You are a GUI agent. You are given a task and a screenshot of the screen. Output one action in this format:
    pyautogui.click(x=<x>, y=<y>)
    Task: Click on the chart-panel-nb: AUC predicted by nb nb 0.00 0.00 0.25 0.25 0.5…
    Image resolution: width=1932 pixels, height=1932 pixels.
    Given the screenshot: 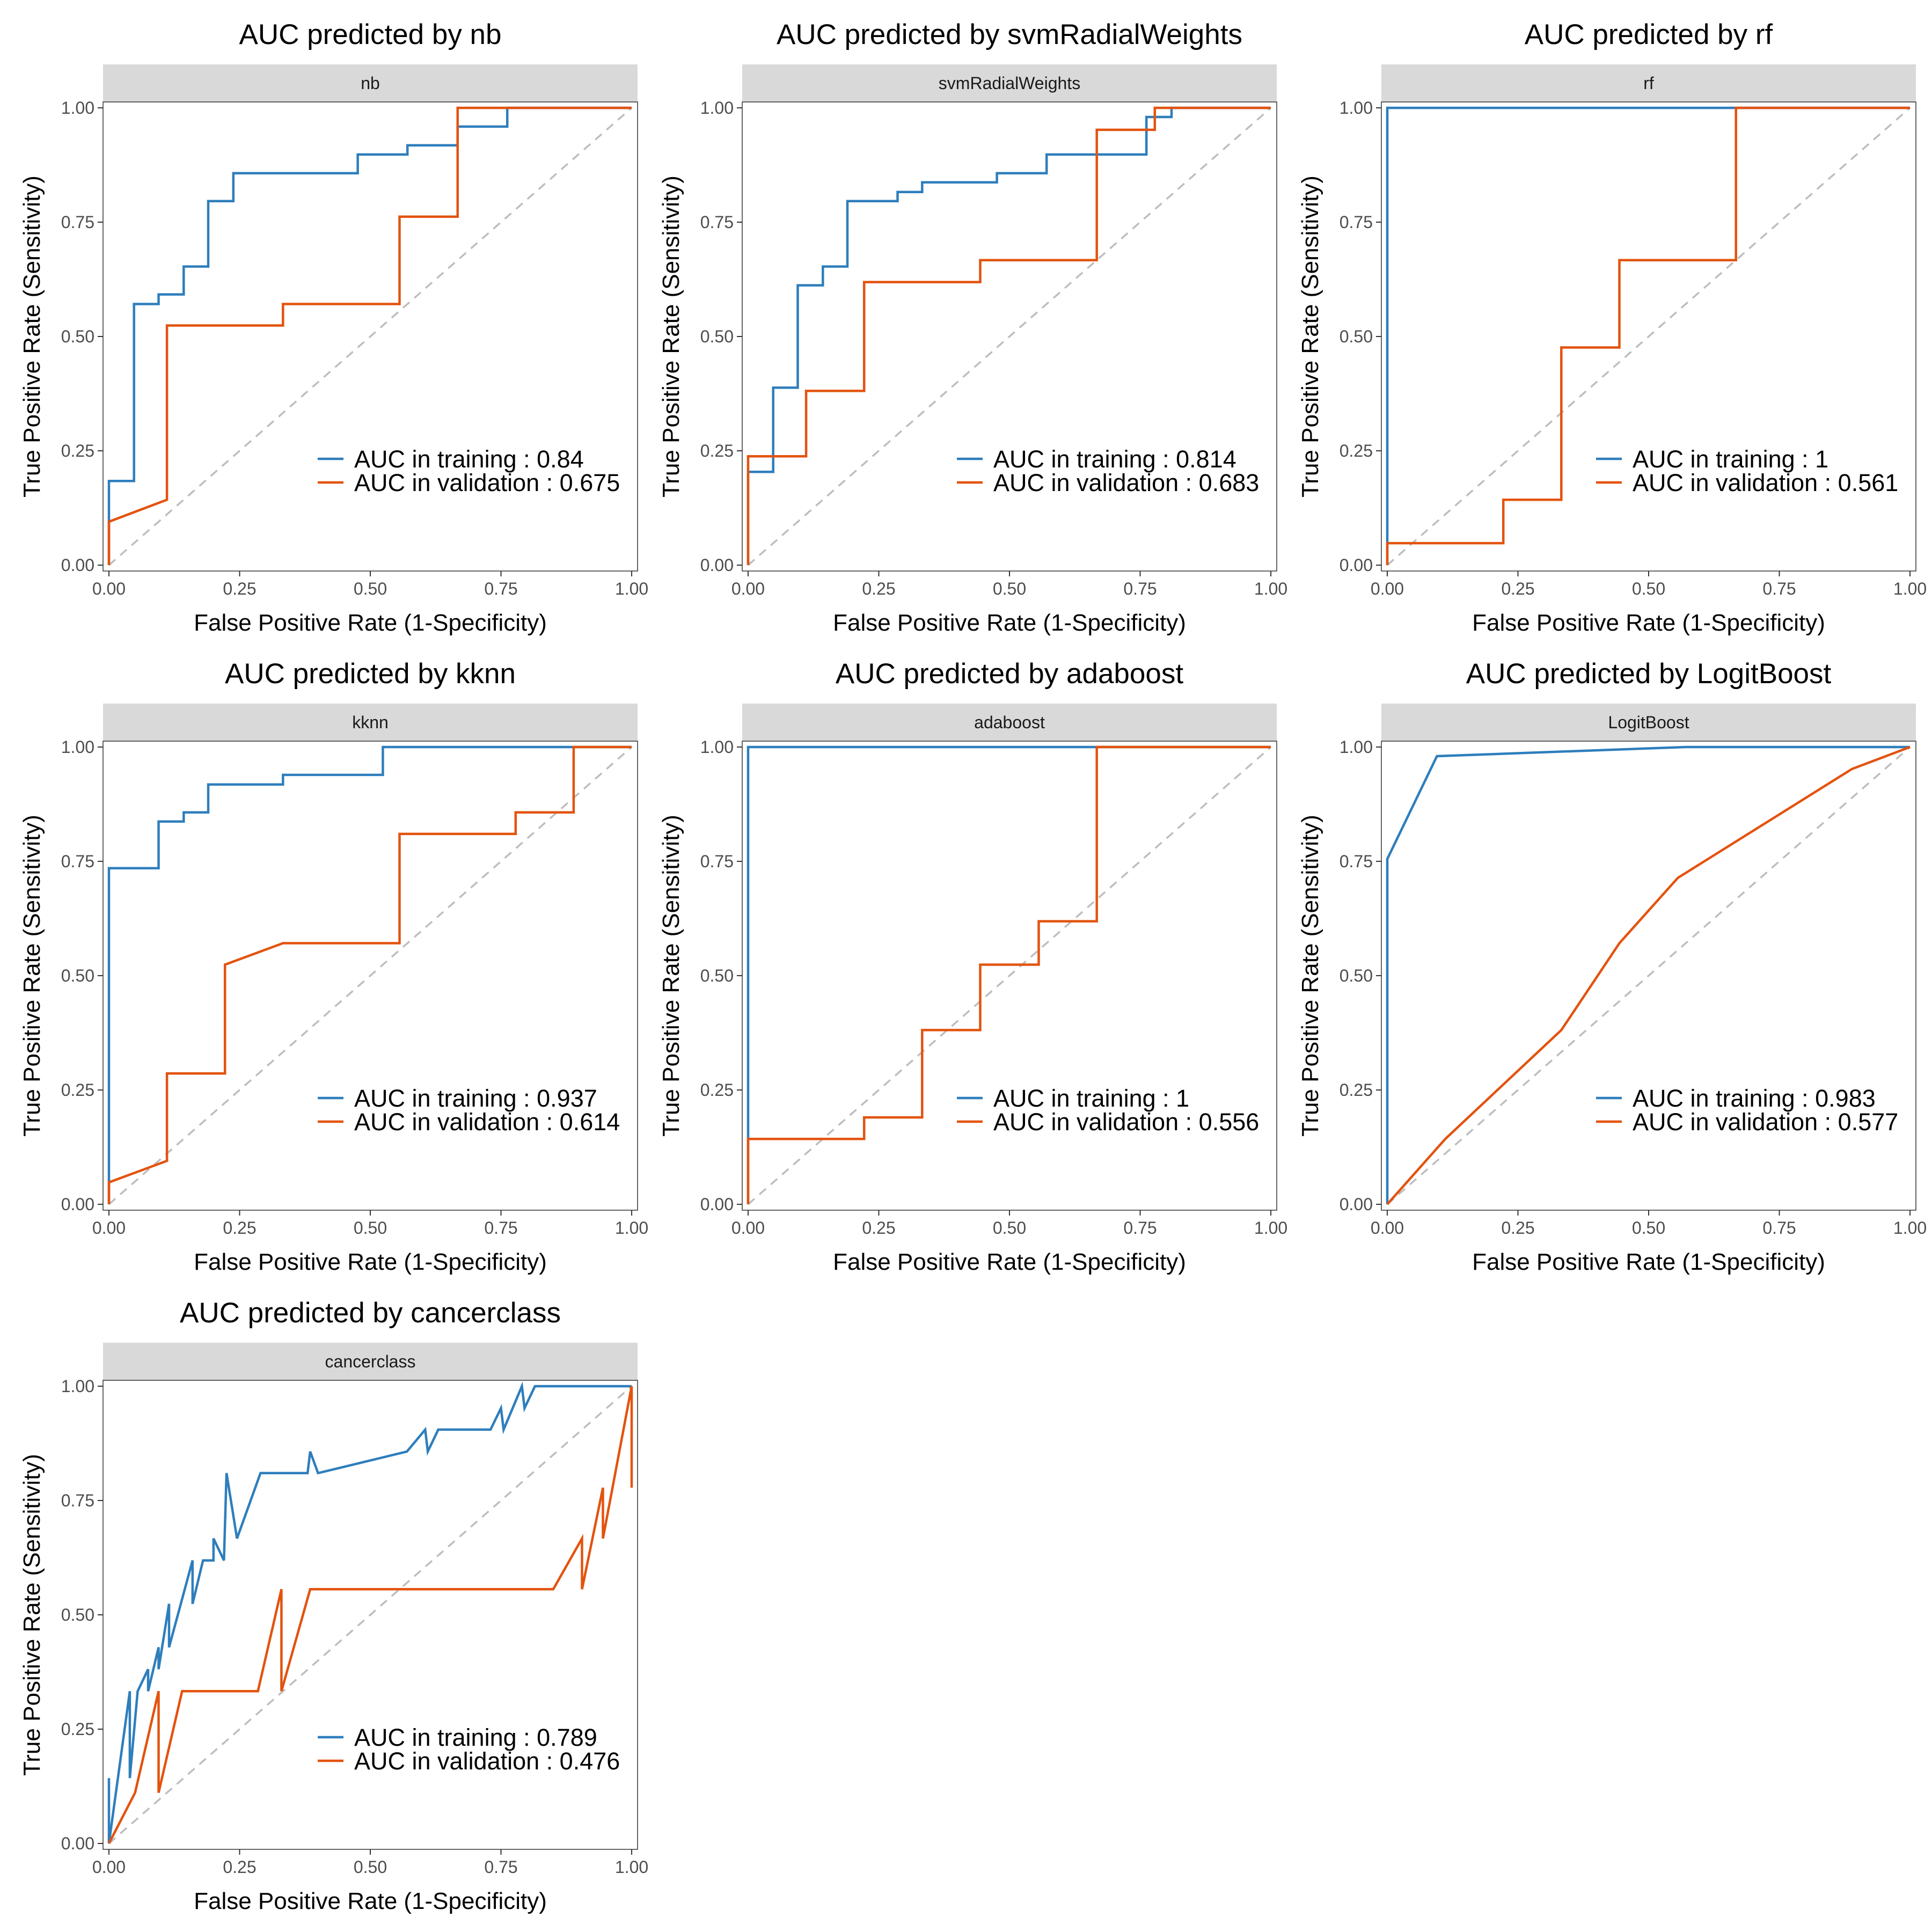 What is the action you would take?
    pyautogui.click(x=333, y=327)
    